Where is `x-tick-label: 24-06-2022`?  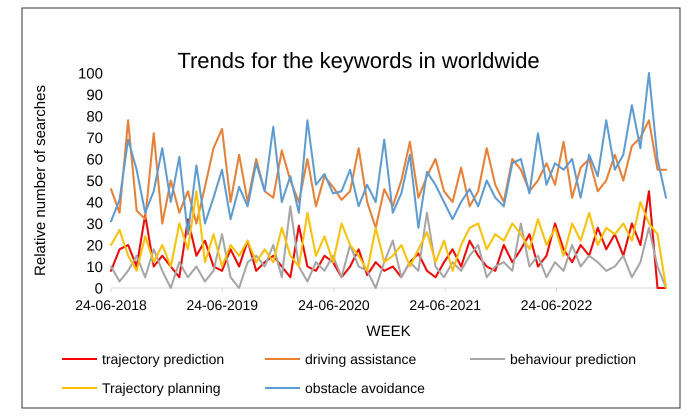
x-tick-label: 24-06-2022 is located at coordinates (556, 305).